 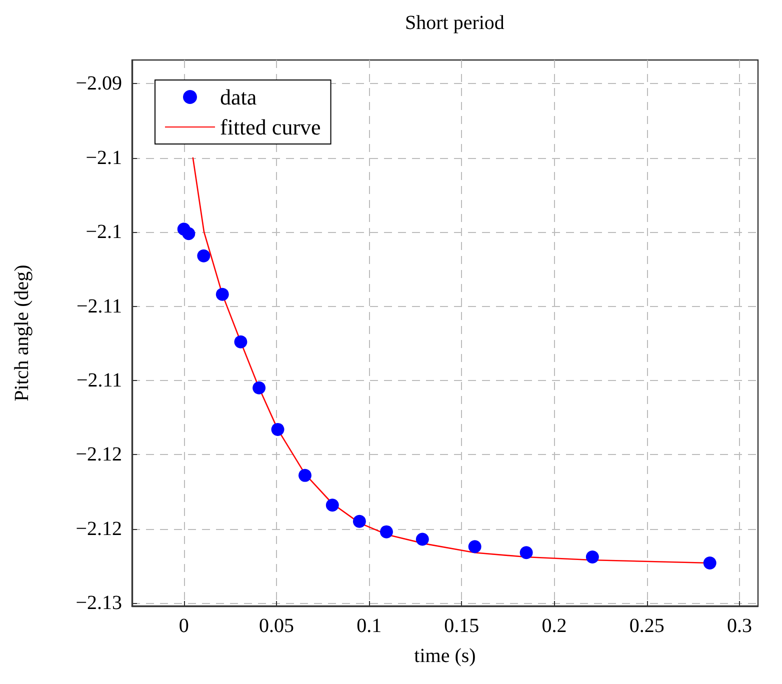 What do you see at coordinates (270, 127) in the screenshot?
I see `legend-label: fitted curve` at bounding box center [270, 127].